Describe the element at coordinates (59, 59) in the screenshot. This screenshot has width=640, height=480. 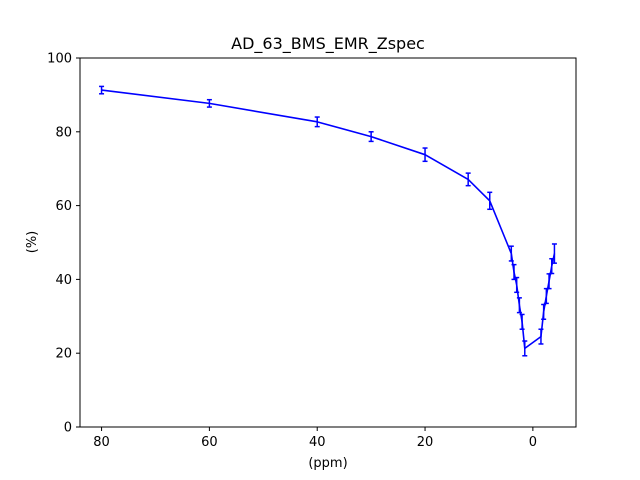
I see `y-tick-label: 100` at that location.